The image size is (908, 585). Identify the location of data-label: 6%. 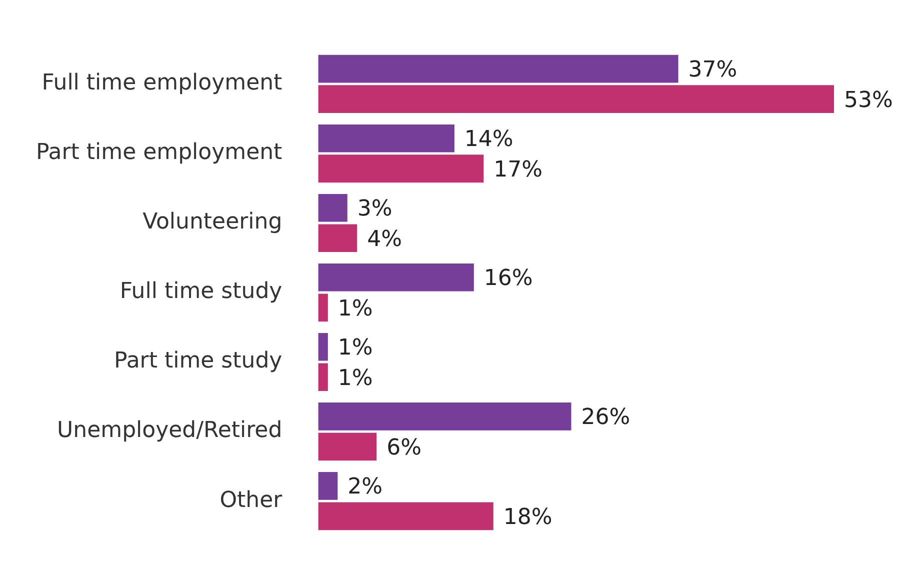
(404, 447).